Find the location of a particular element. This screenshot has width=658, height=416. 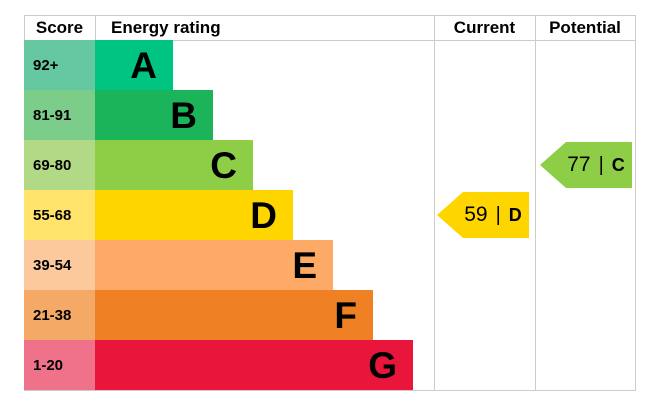

potential-column-header: Potential is located at coordinates (585, 27).